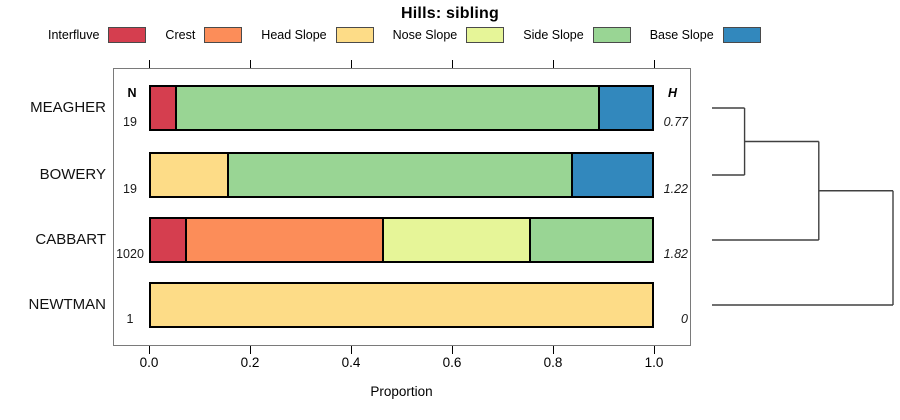 This screenshot has height=420, width=900. I want to click on legend-swatch-head-slope, so click(354, 35).